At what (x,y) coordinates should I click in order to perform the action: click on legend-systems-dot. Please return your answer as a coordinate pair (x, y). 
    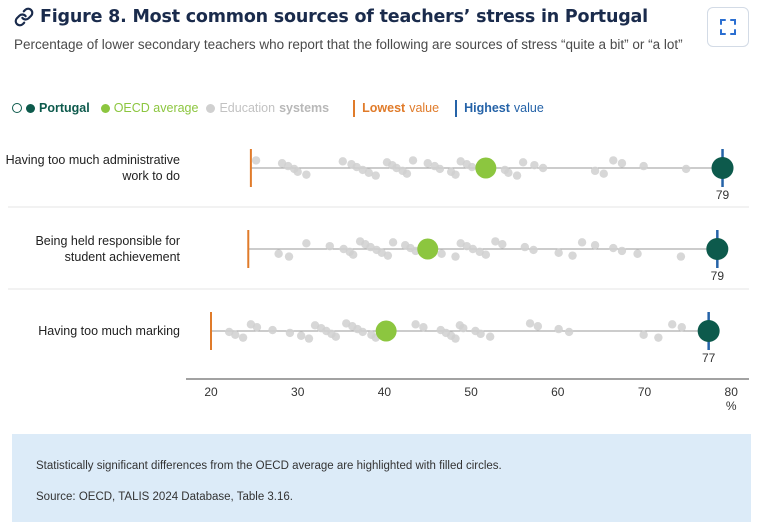
    Looking at the image, I should click on (211, 108).